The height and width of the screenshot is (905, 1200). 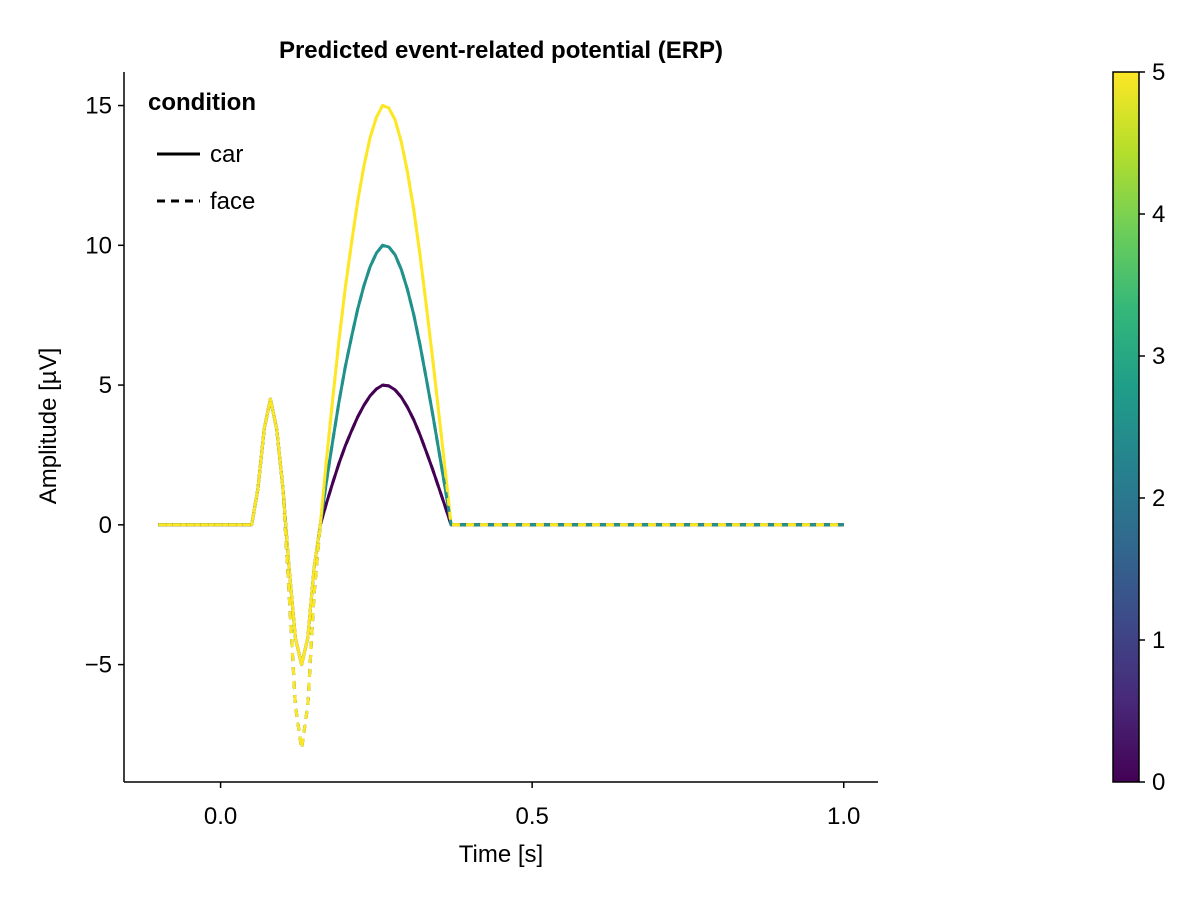 What do you see at coordinates (232, 201) in the screenshot?
I see `legend-label-face: face` at bounding box center [232, 201].